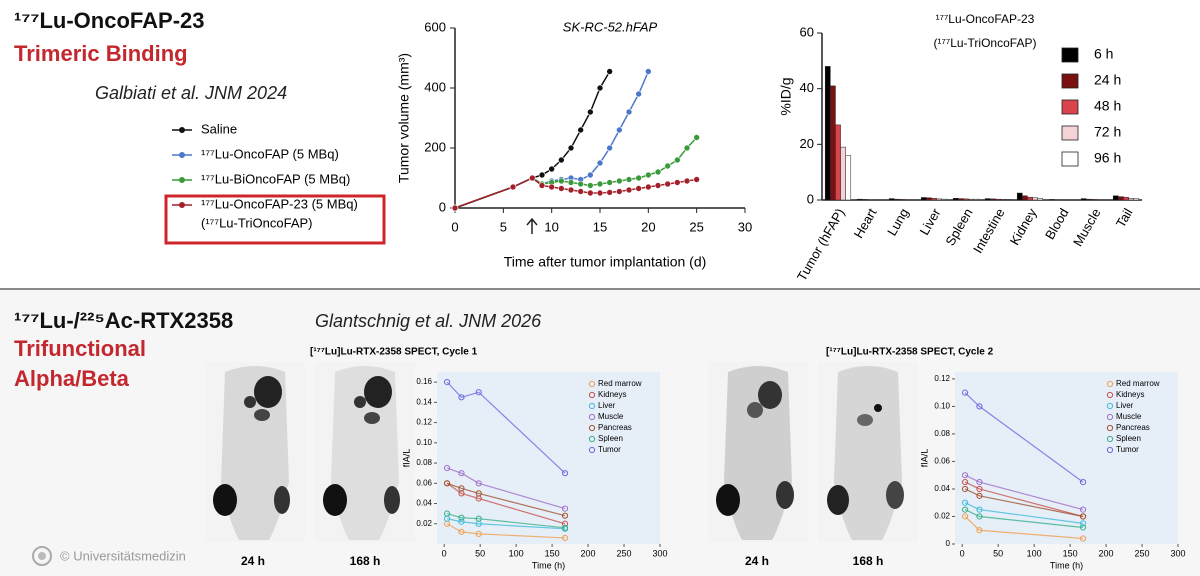  What do you see at coordinates (757, 561) in the screenshot?
I see `image-label: 24 h` at bounding box center [757, 561].